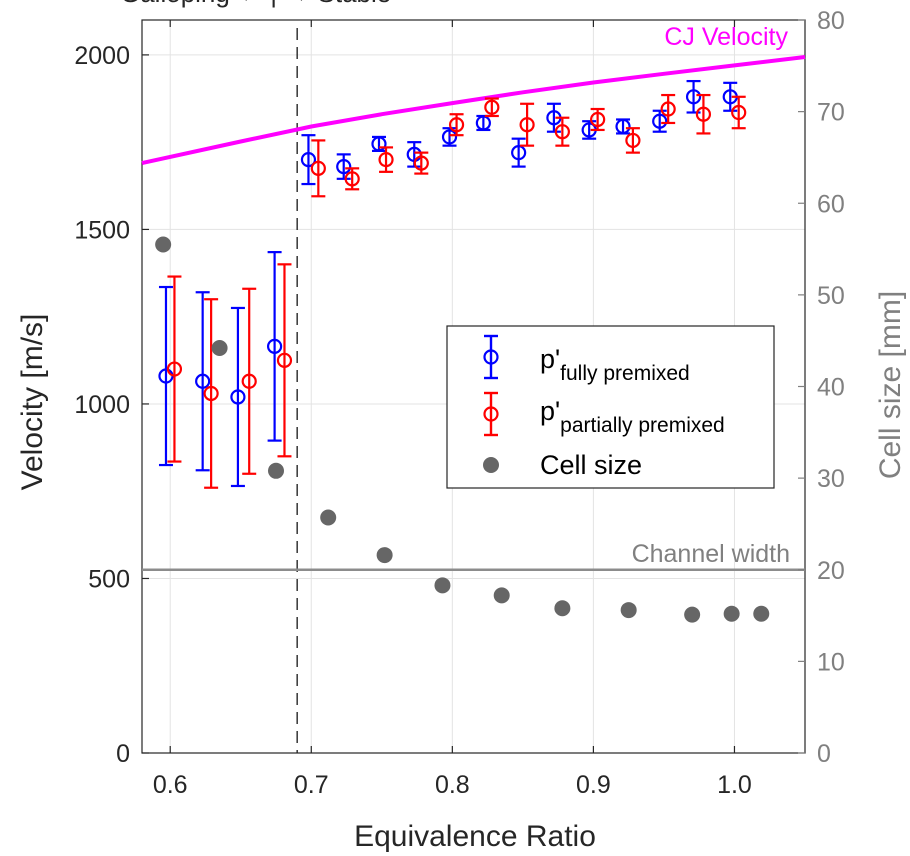 The width and height of the screenshot is (910, 856). I want to click on y2-tick-label: 60, so click(831, 204).